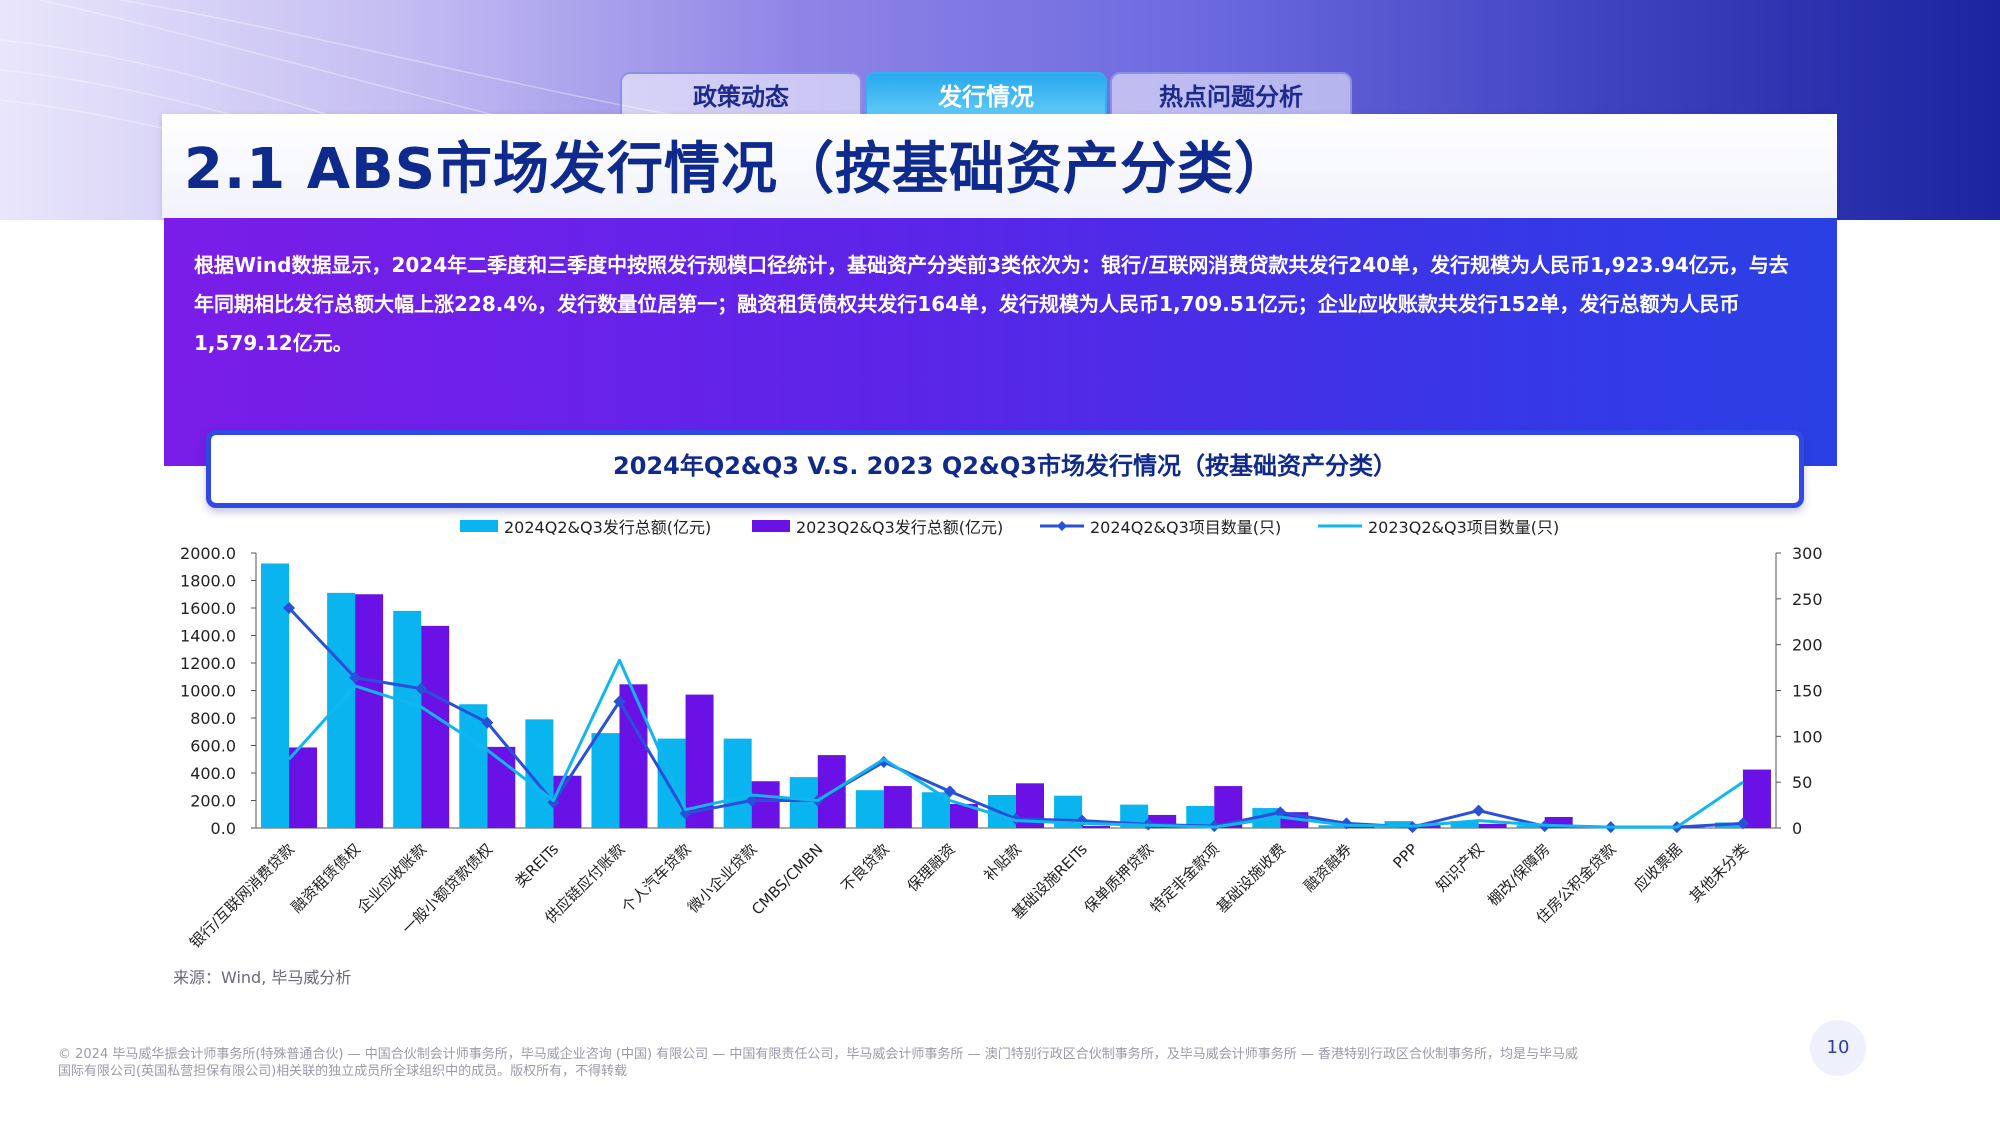 Image resolution: width=2000 pixels, height=1125 pixels. I want to click on x-tick-label: PPP, so click(1405, 856).